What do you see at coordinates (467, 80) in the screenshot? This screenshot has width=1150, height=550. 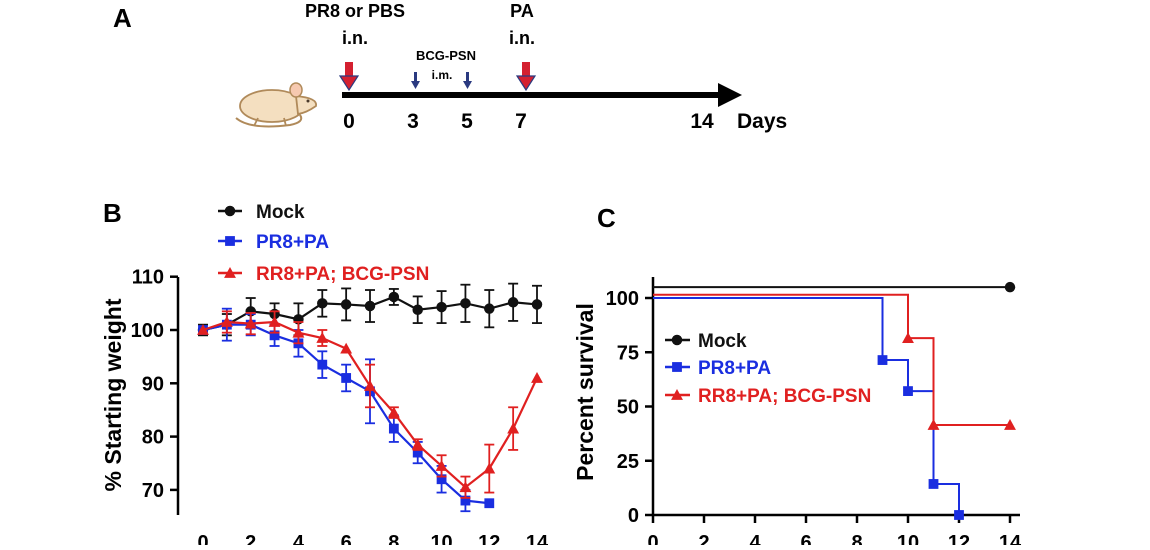 I see `vaccine-arrow-icon-day5` at bounding box center [467, 80].